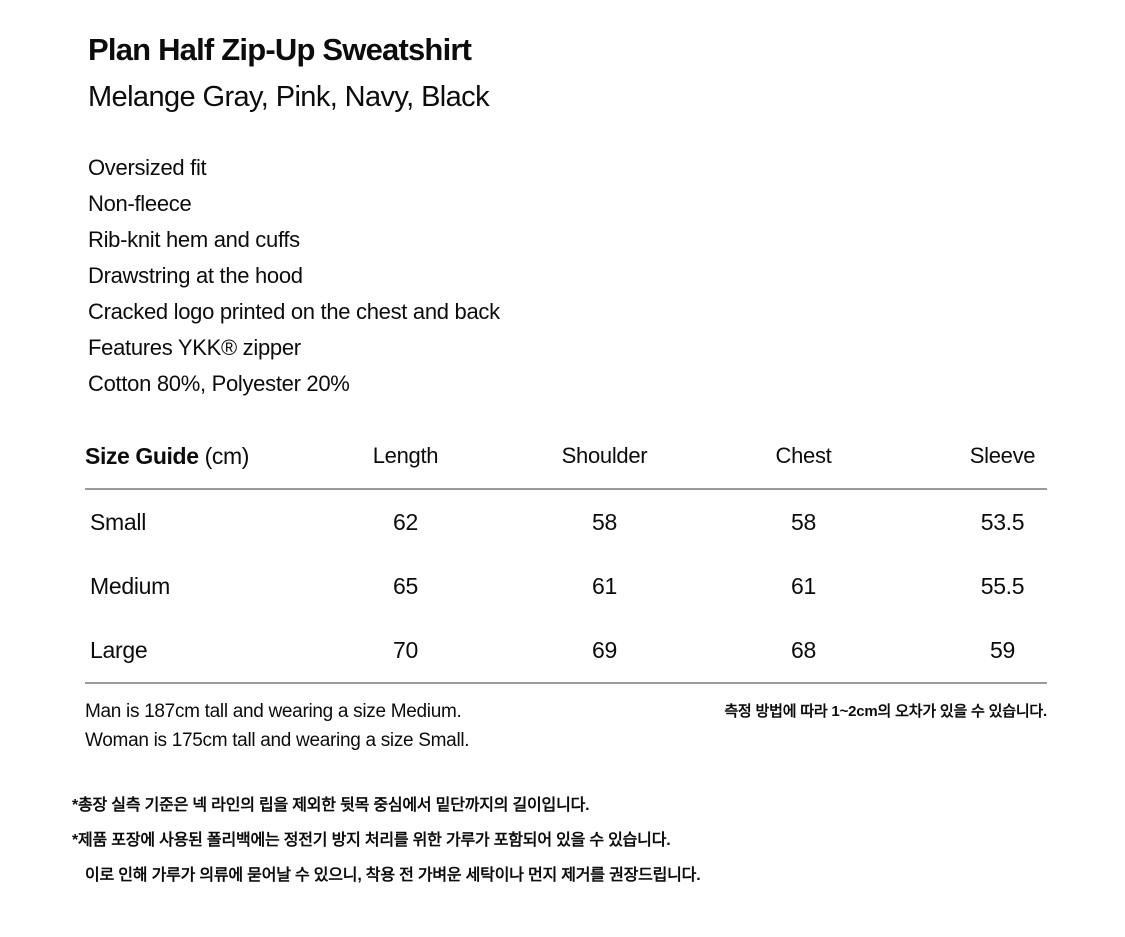  I want to click on column-header-length: Length, so click(405, 455).